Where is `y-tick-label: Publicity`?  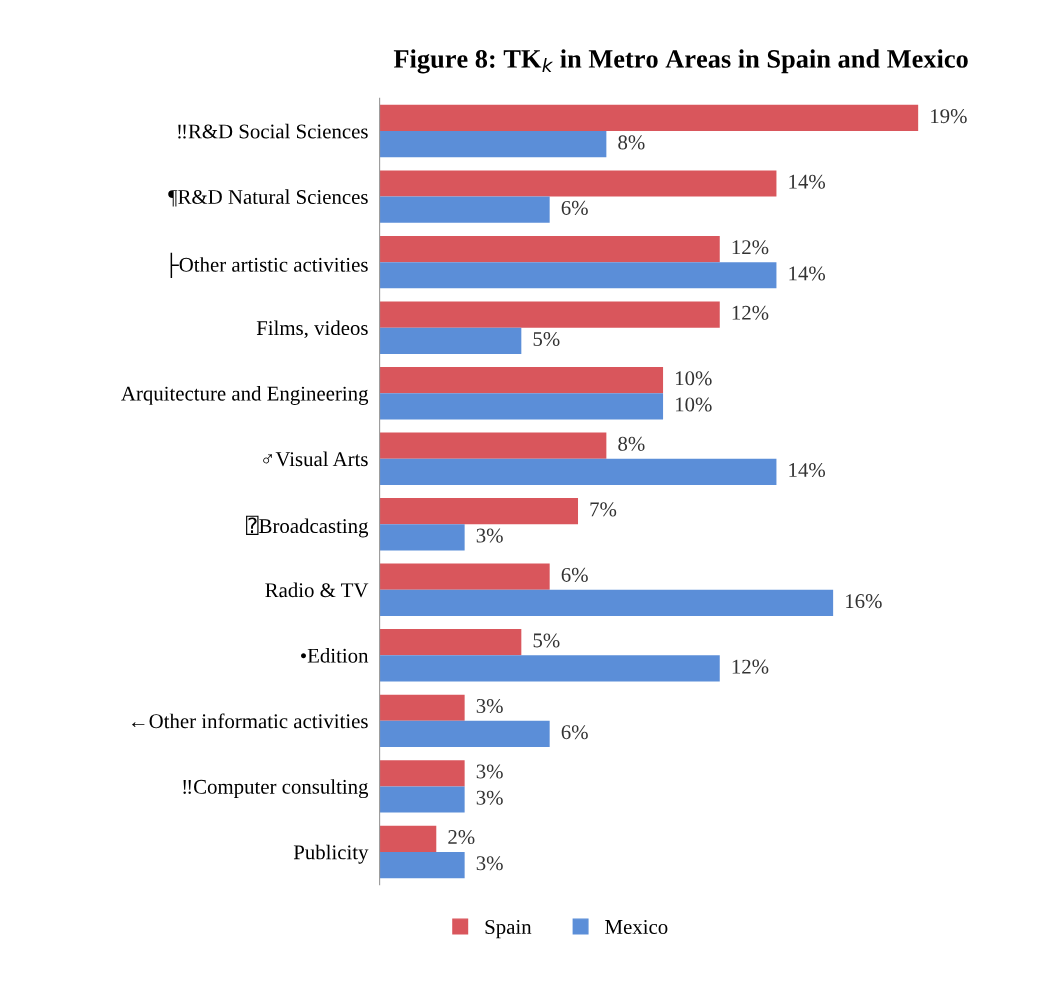
y-tick-label: Publicity is located at coordinates (331, 854).